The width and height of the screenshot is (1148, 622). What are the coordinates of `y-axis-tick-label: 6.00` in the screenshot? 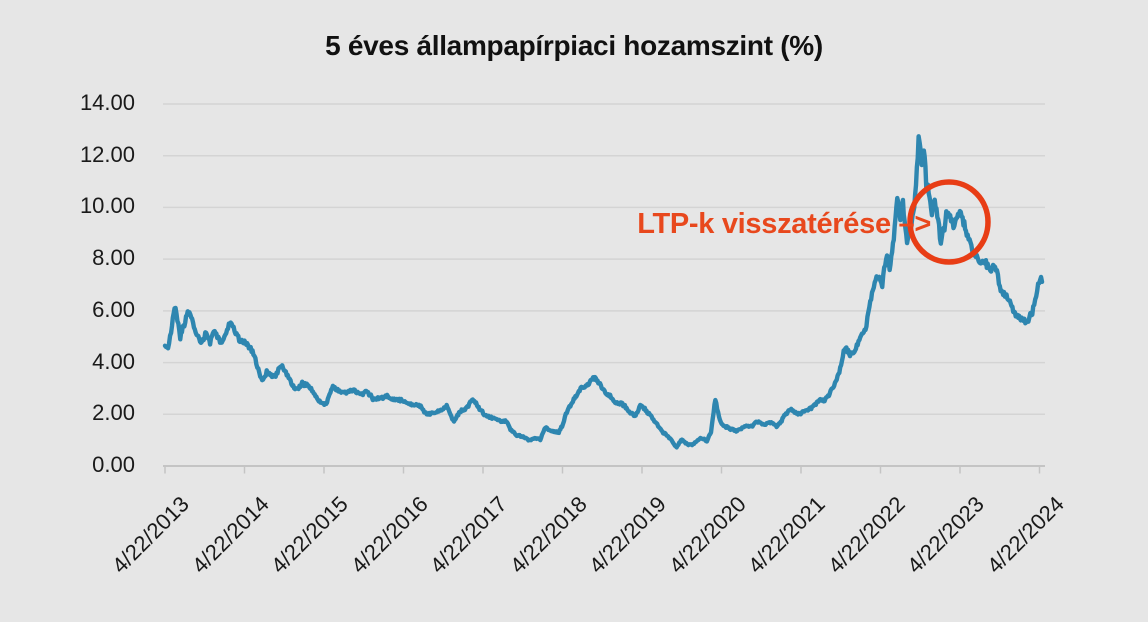 It's located at (113, 309).